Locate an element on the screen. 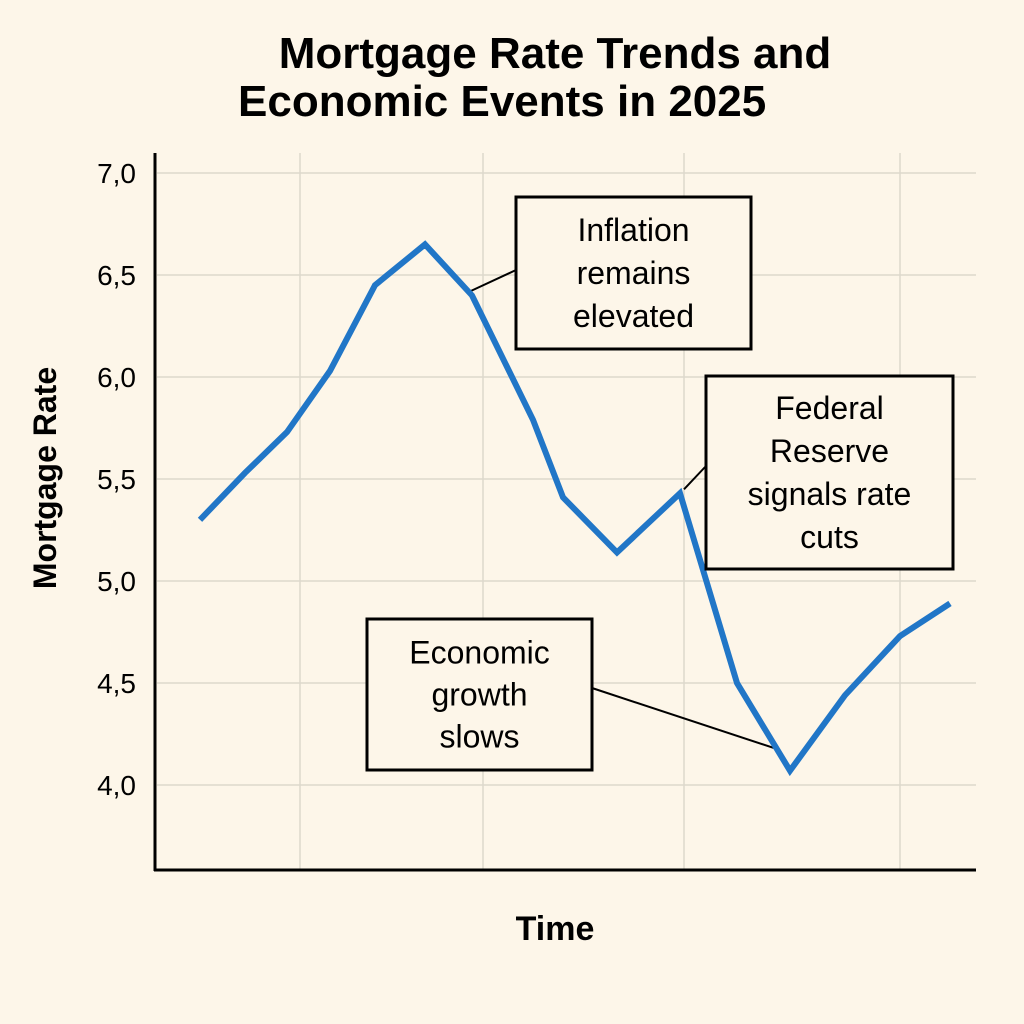 This screenshot has height=1024, width=1024. annotation-text: Inflation is located at coordinates (633, 230).